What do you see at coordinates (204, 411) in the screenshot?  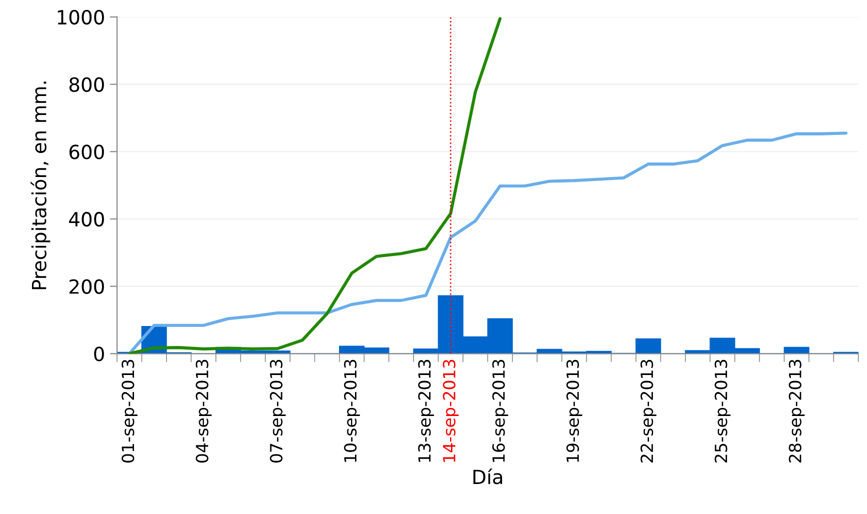 I see `x-tick-label: 04-sep-2013` at bounding box center [204, 411].